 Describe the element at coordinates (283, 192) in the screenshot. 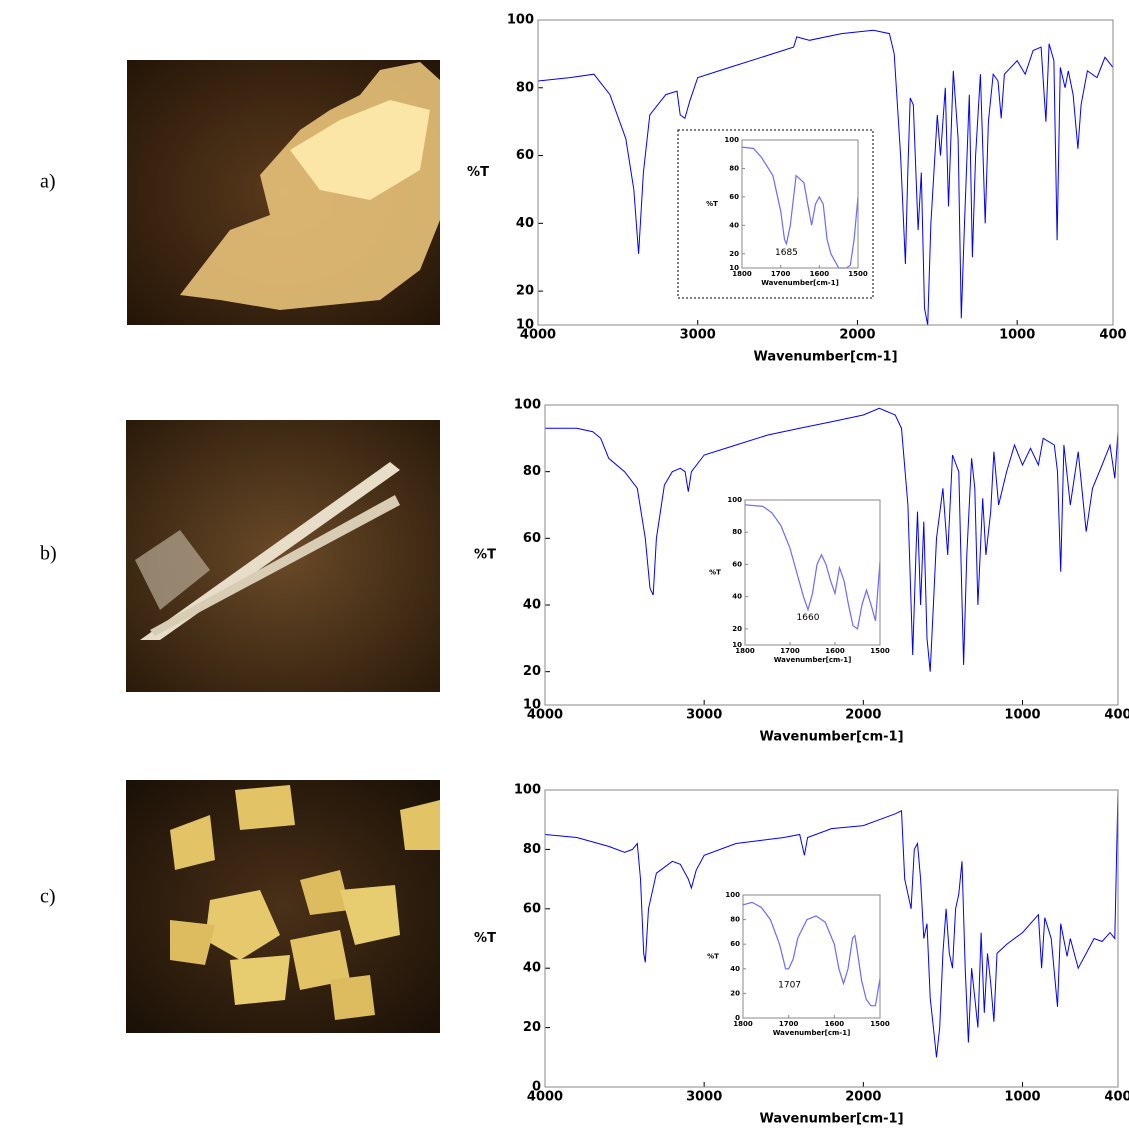

I see `photo-a` at that location.